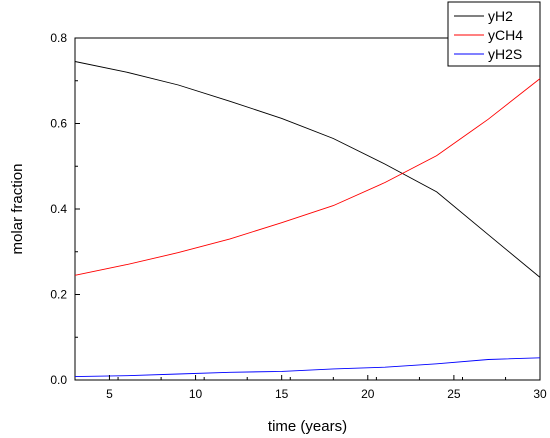 This screenshot has height=438, width=550. I want to click on x-tick-label: 5, so click(109, 394).